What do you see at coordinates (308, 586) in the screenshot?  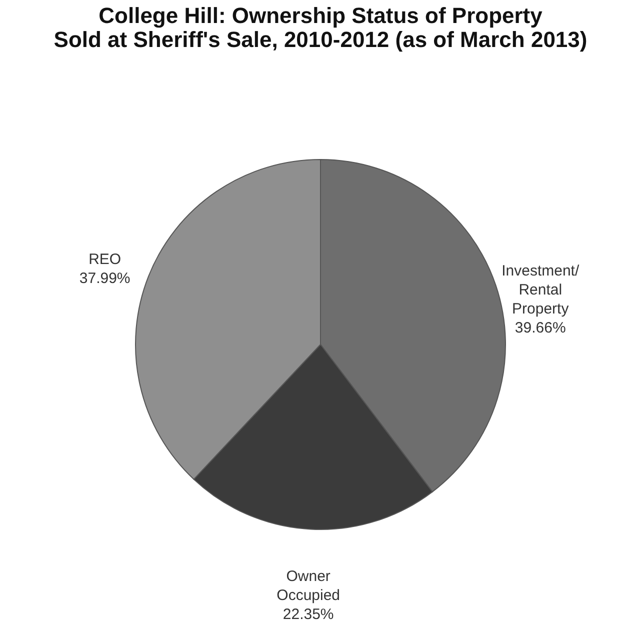 I see `slice-label: Owner Occupied` at bounding box center [308, 586].